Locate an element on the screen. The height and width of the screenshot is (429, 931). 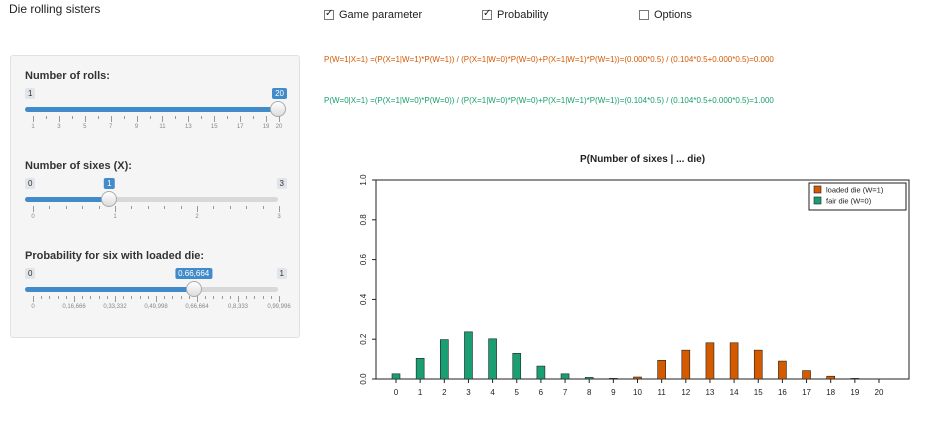
x-tick-label: 8 is located at coordinates (589, 392).